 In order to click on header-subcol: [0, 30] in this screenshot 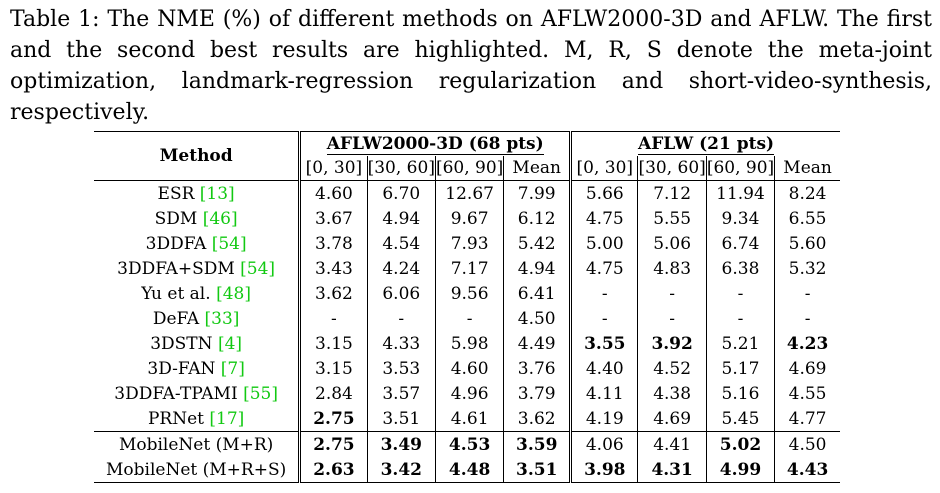, I will do `click(603, 168)`.